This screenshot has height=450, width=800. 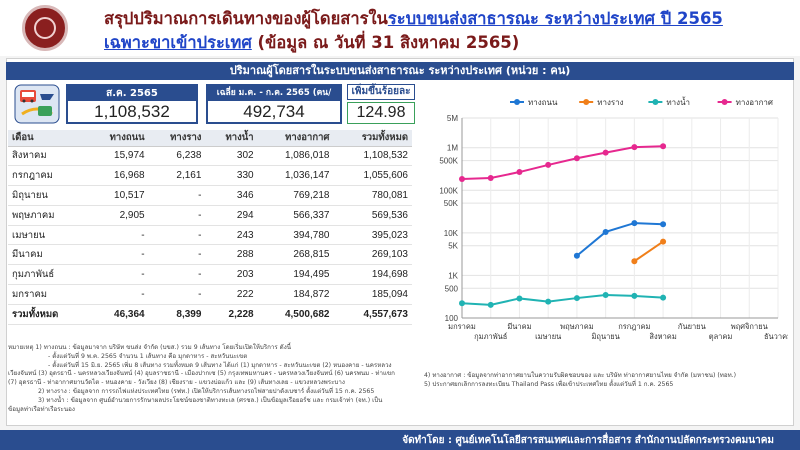 What do you see at coordinates (210, 255) in the screenshot?
I see `table-row: มีนาคม - -288 268,815 269,103` at bounding box center [210, 255].